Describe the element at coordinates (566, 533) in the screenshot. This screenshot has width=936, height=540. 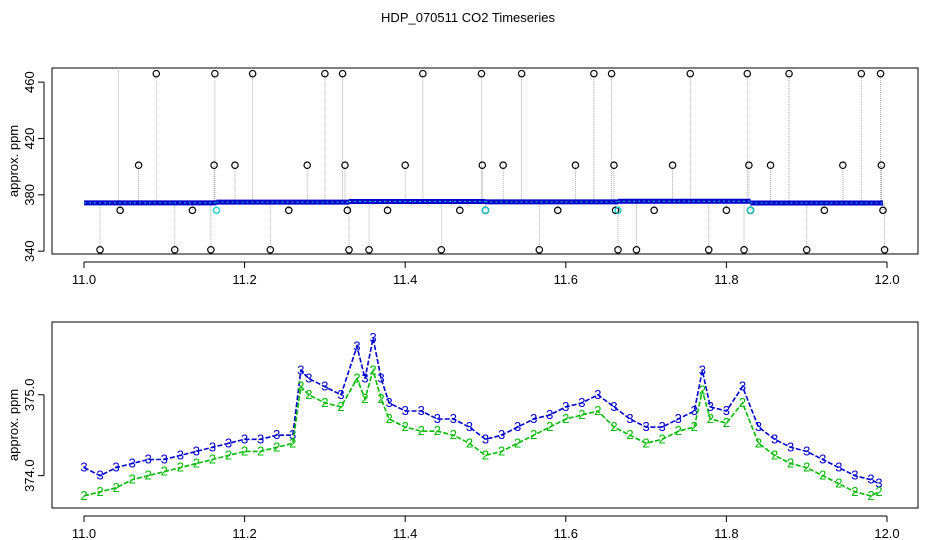
I see `bottom-x-tick-label: 11.6` at that location.